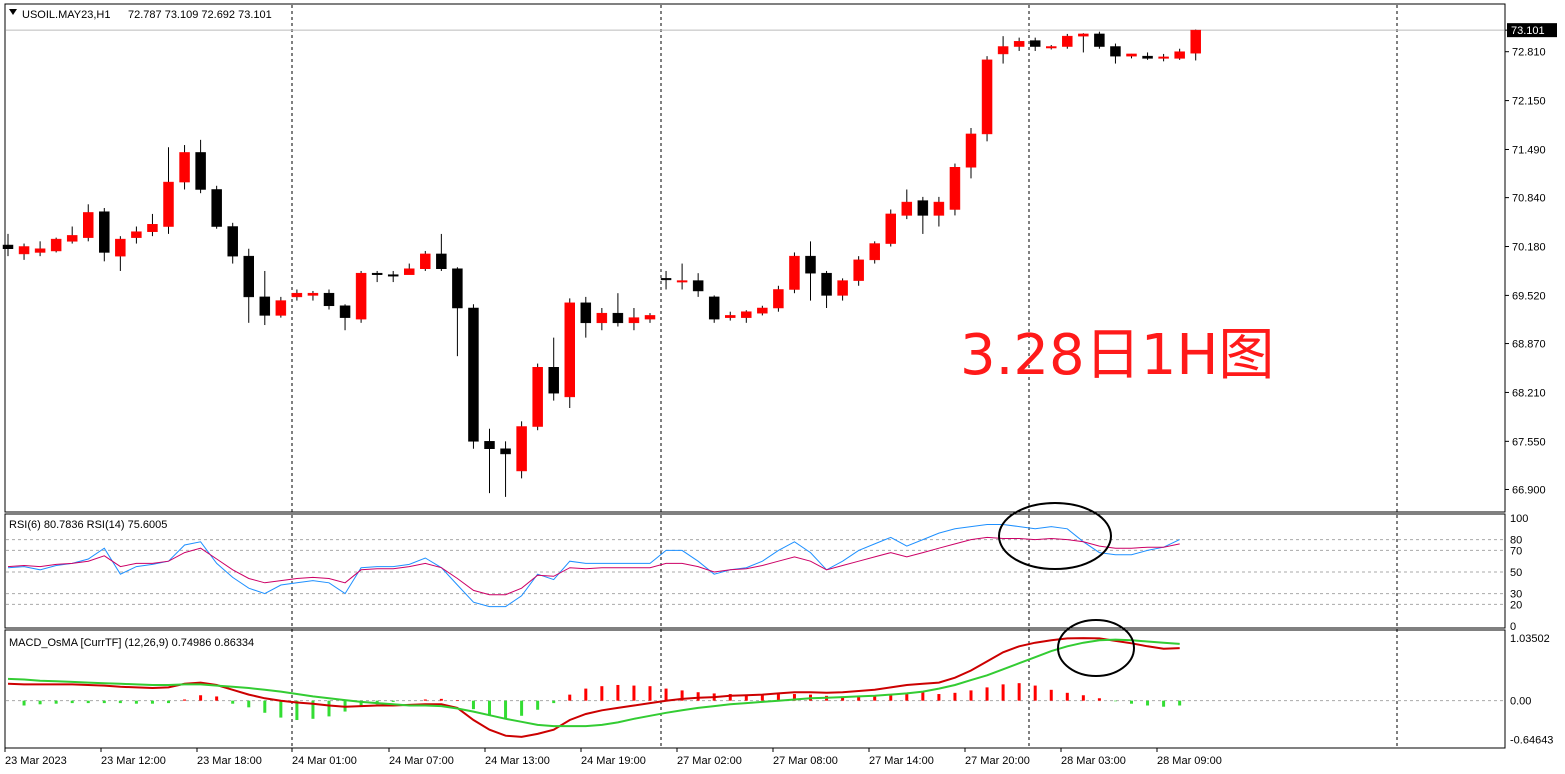  I want to click on rsi-highlight-circle, so click(1055, 536).